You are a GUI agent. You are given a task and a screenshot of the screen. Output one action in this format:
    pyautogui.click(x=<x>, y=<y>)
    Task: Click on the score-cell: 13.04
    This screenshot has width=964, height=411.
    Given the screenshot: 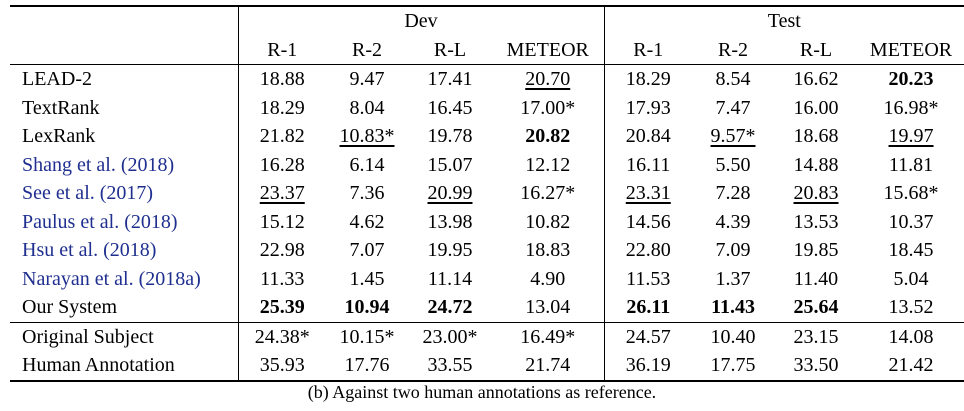 What is the action you would take?
    pyautogui.click(x=548, y=308)
    